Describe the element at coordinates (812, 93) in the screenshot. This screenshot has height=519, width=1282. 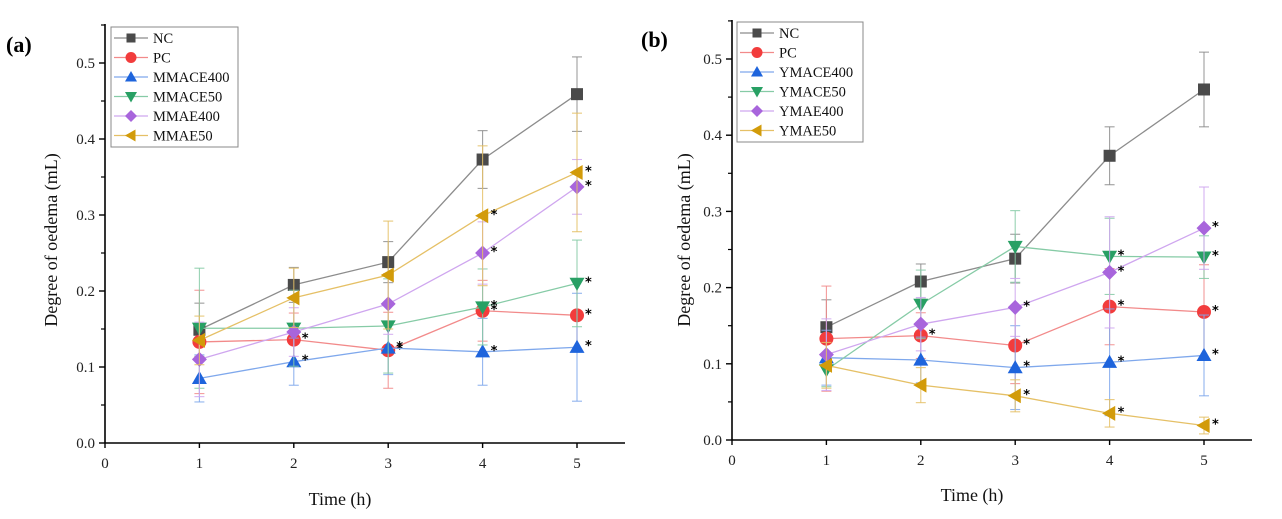
I see `legend-label: YMACE50` at that location.